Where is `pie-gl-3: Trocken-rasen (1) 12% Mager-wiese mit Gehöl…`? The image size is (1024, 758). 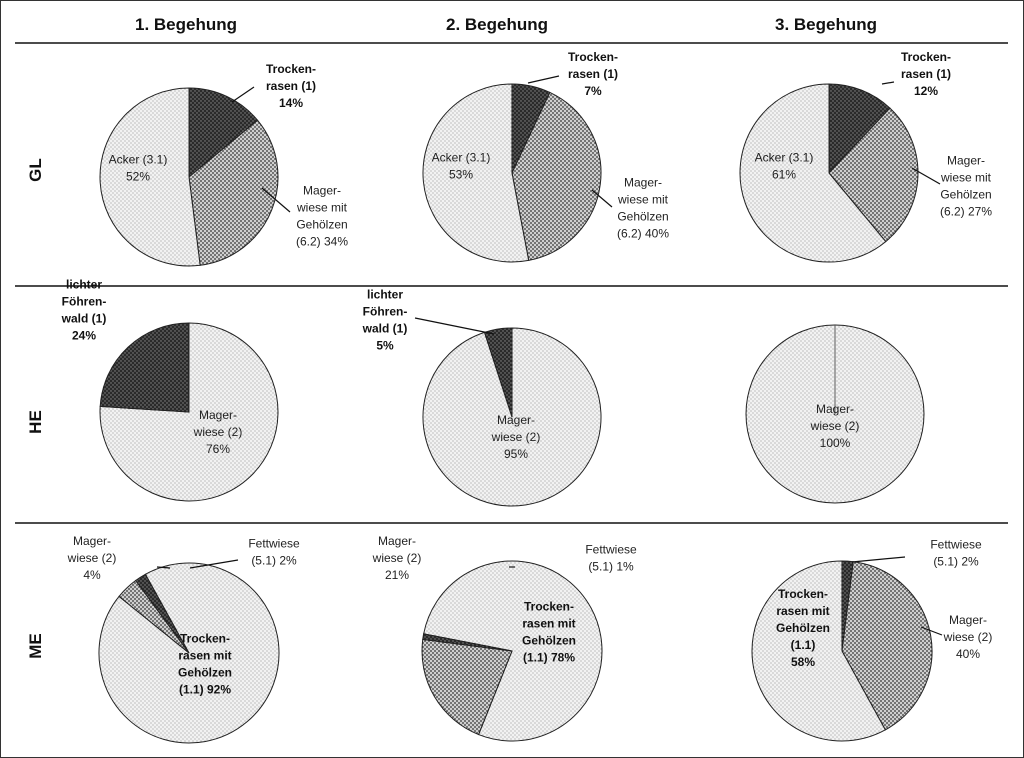
pie-gl-3: Trocken-rasen (1) 12% Mager-wiese mit Gehöl… is located at coordinates (865, 156).